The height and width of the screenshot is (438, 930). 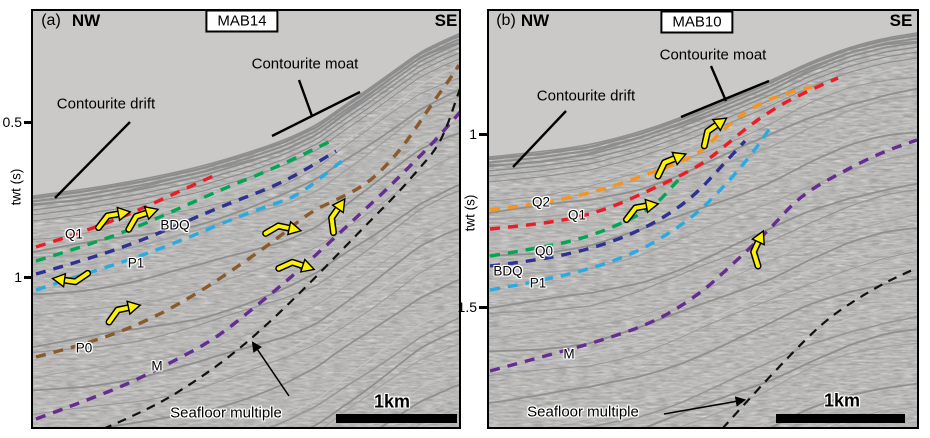 What do you see at coordinates (470, 213) in the screenshot?
I see `axis-title-b: twt (s)` at bounding box center [470, 213].